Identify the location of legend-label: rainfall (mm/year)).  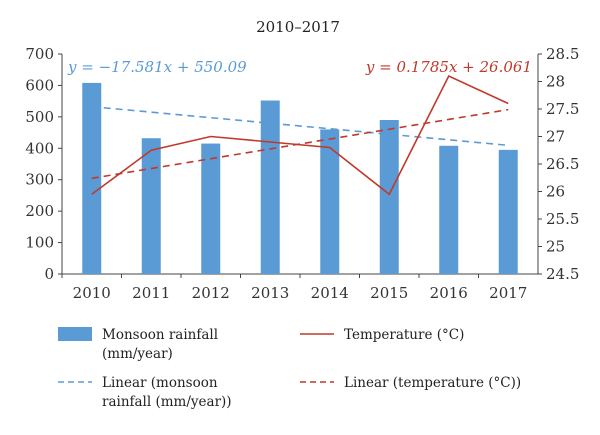
(167, 402).